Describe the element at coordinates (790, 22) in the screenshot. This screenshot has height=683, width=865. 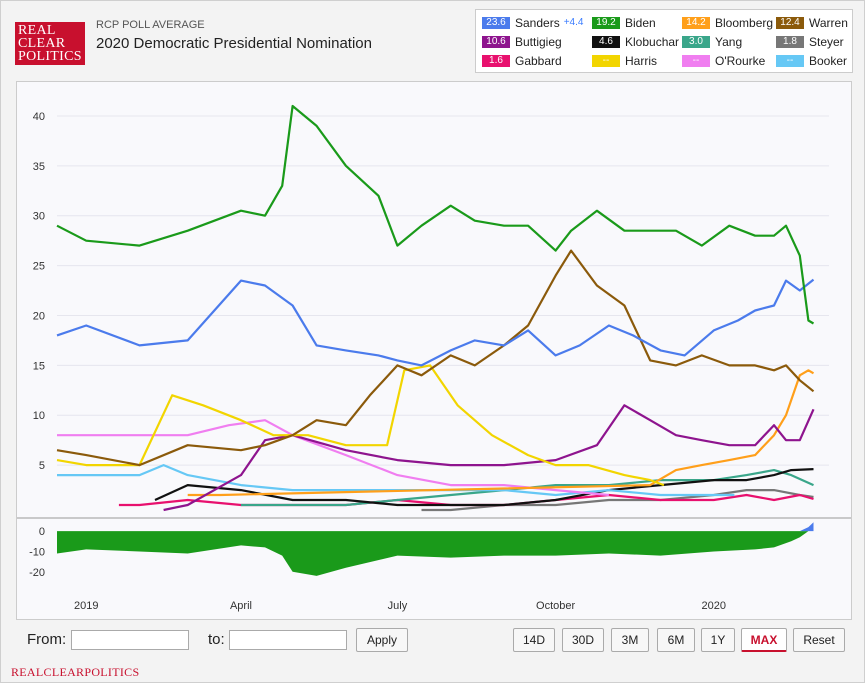
I see `legend-value-chip: 12.4` at that location.